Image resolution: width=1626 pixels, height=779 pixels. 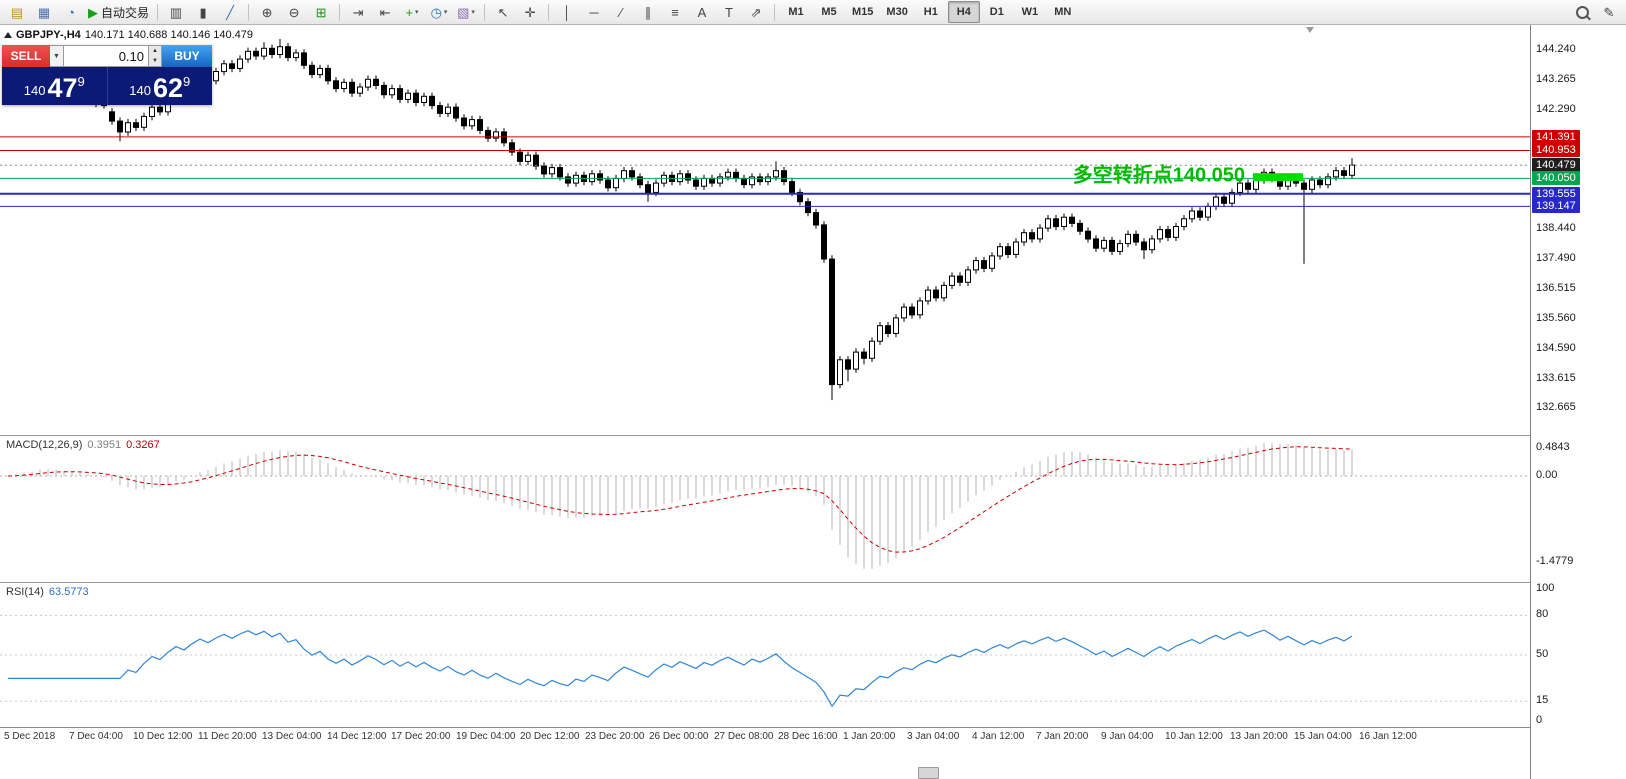 What do you see at coordinates (160, 86) in the screenshot?
I see `buy-price: 140 62 9` at bounding box center [160, 86].